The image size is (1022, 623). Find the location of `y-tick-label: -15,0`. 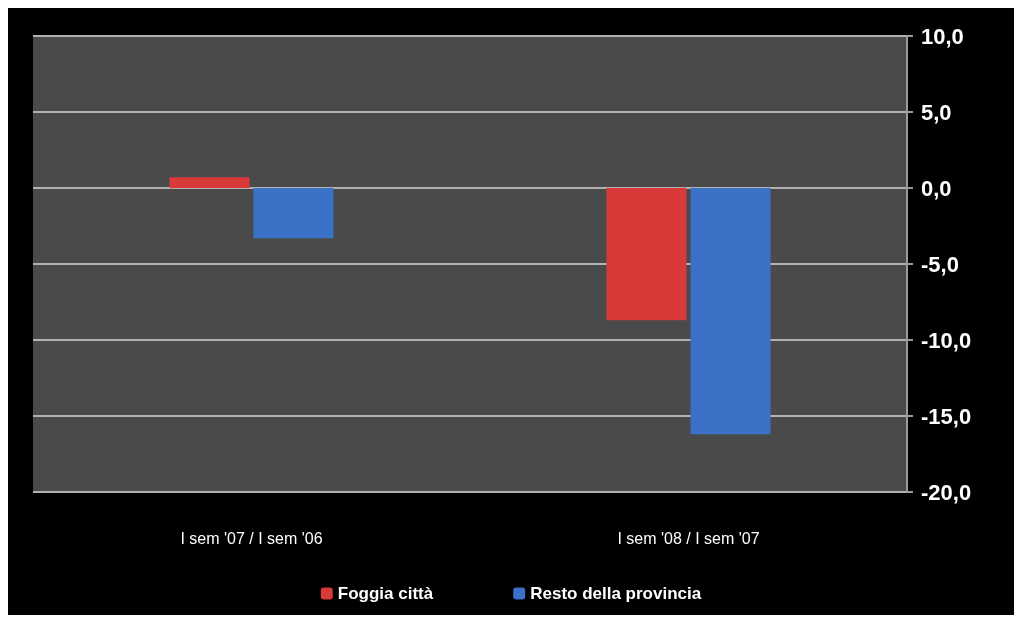

y-tick-label: -15,0 is located at coordinates (946, 416).